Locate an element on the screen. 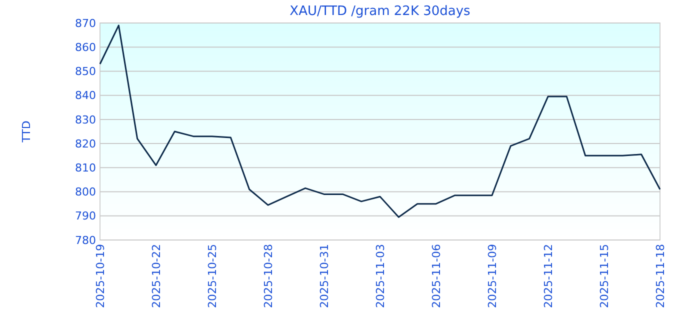  x-tick-label: 2025-10-25 is located at coordinates (212, 276).